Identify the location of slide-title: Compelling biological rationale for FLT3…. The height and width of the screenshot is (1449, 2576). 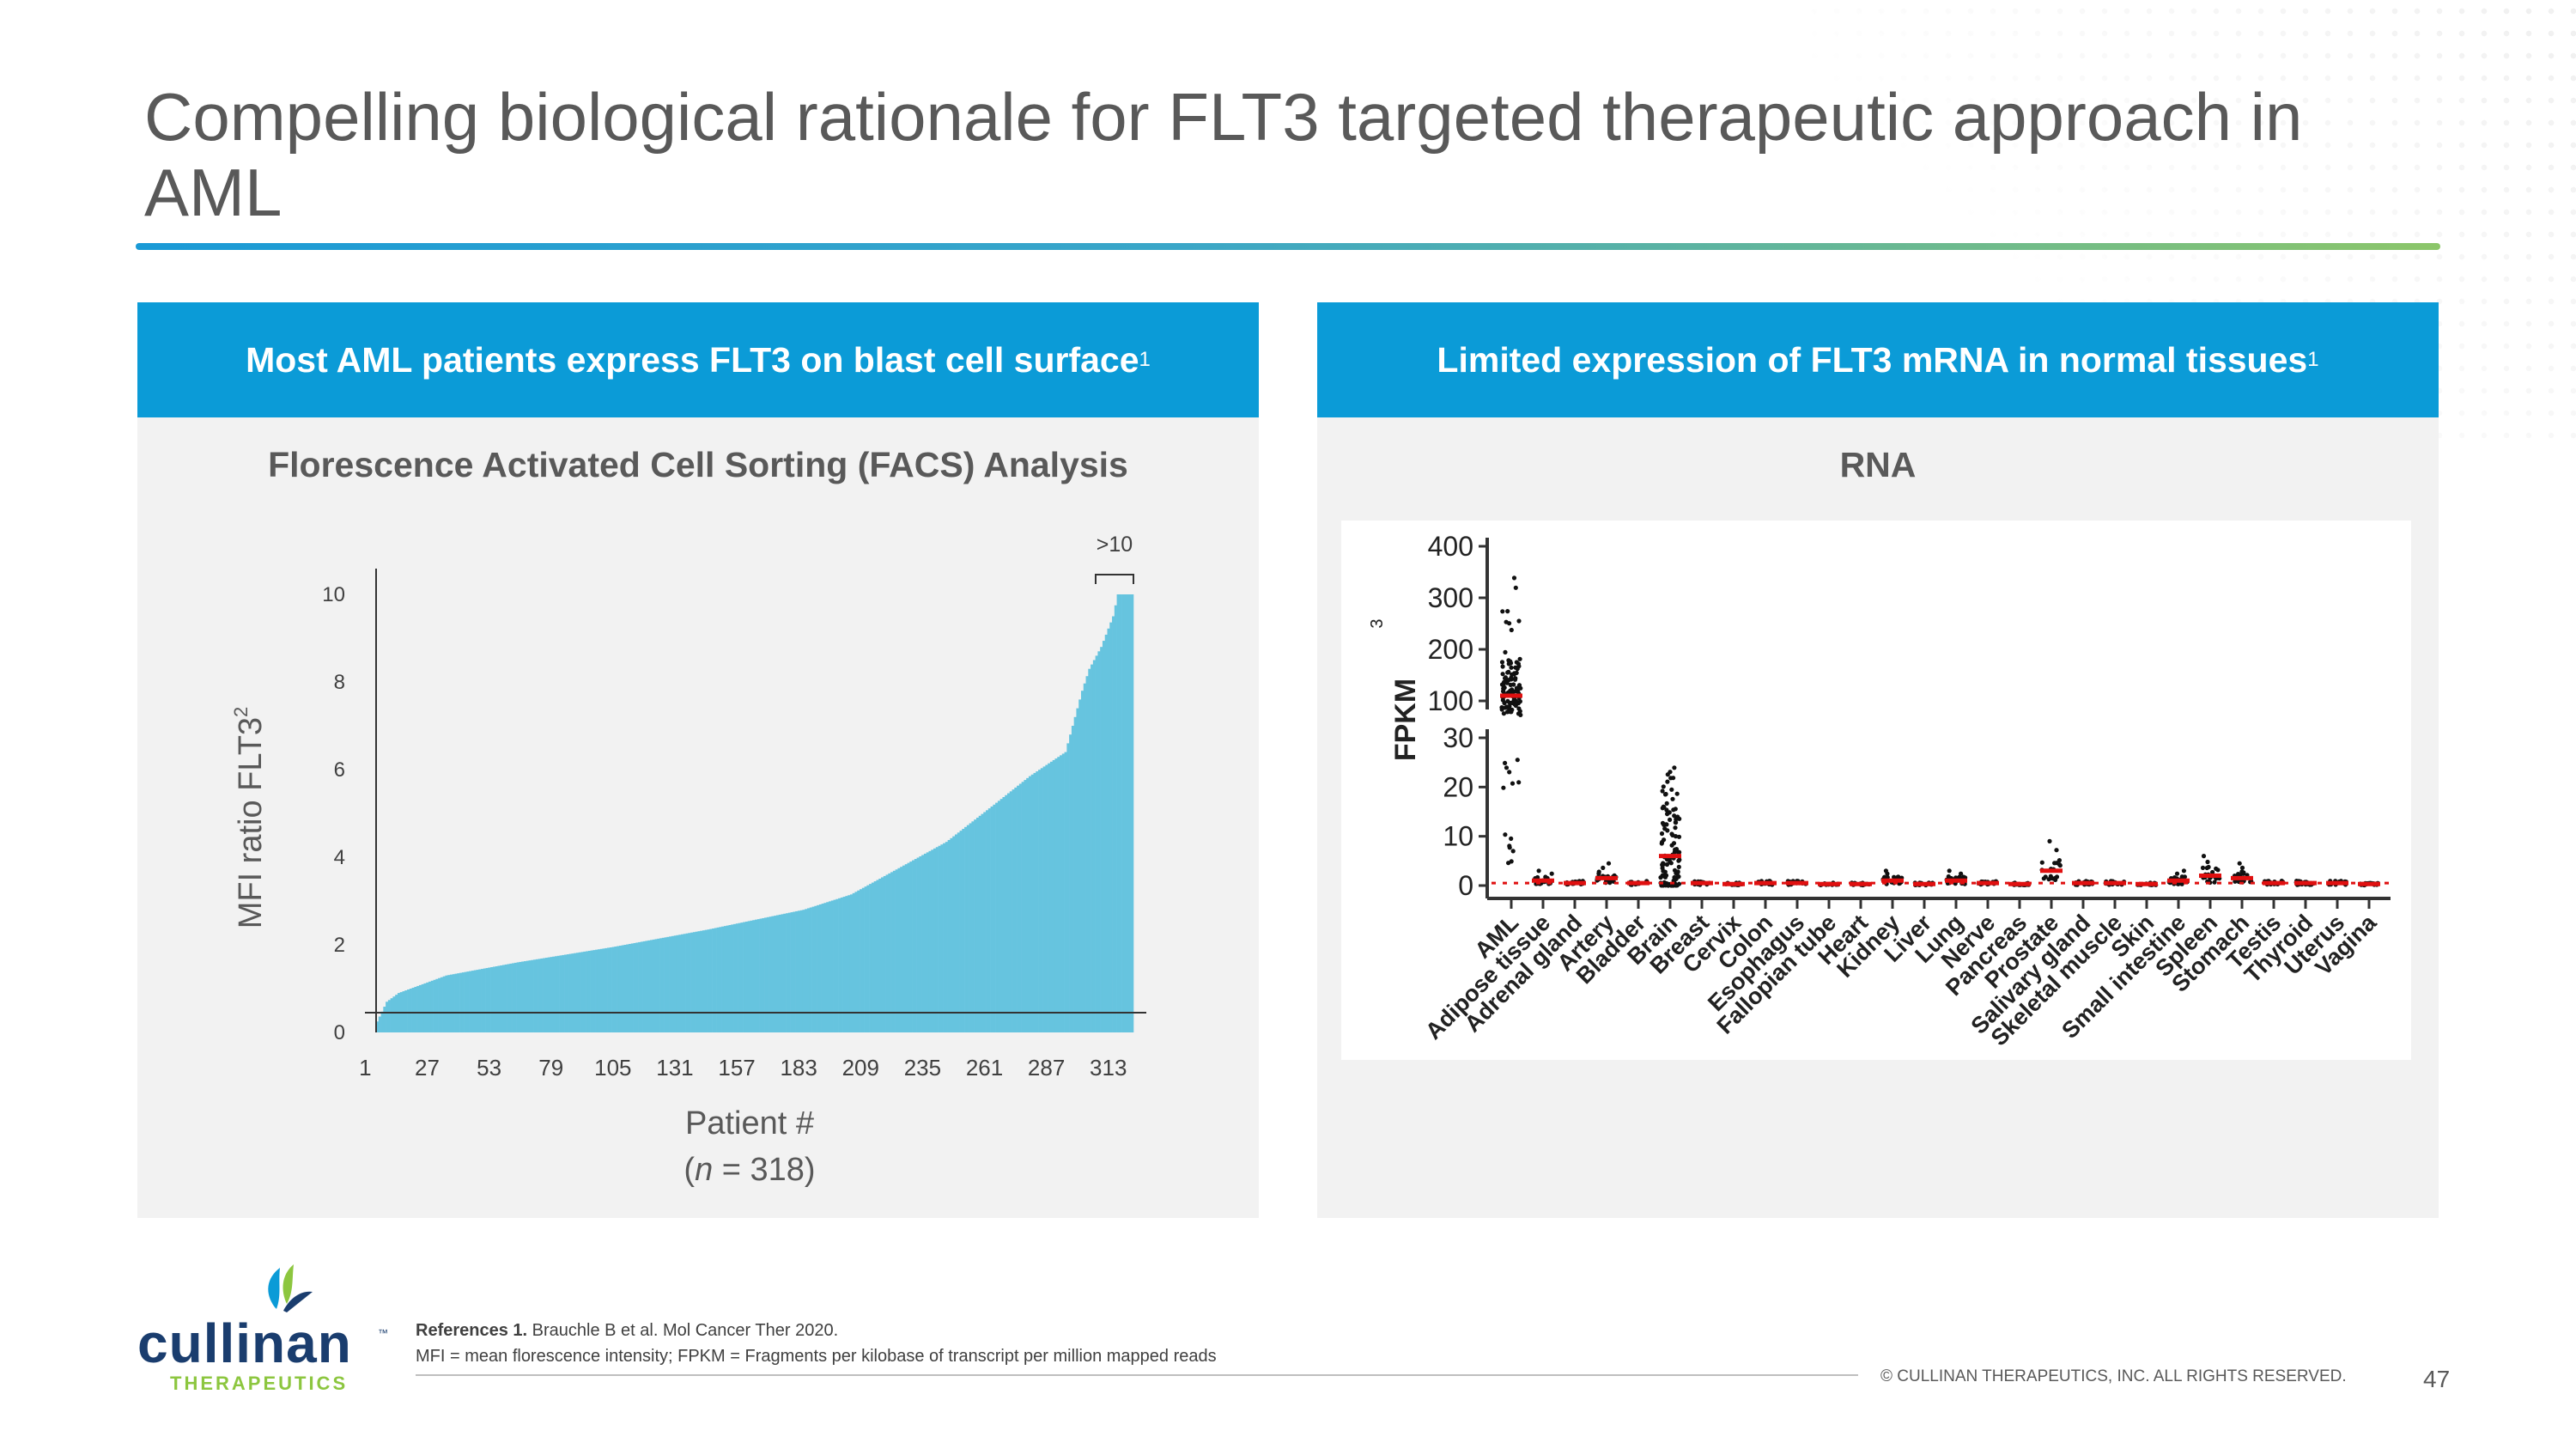
(1224, 154).